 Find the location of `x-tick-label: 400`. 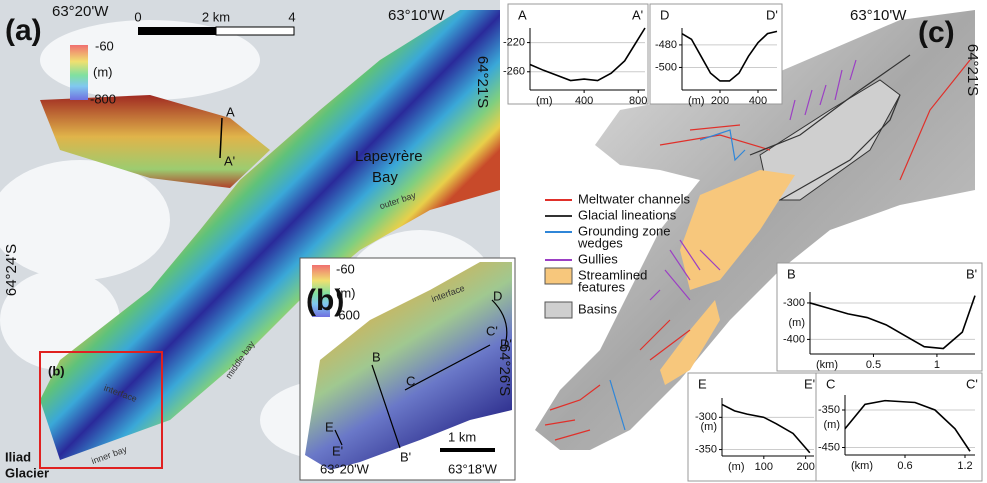

x-tick-label: 400 is located at coordinates (758, 101).